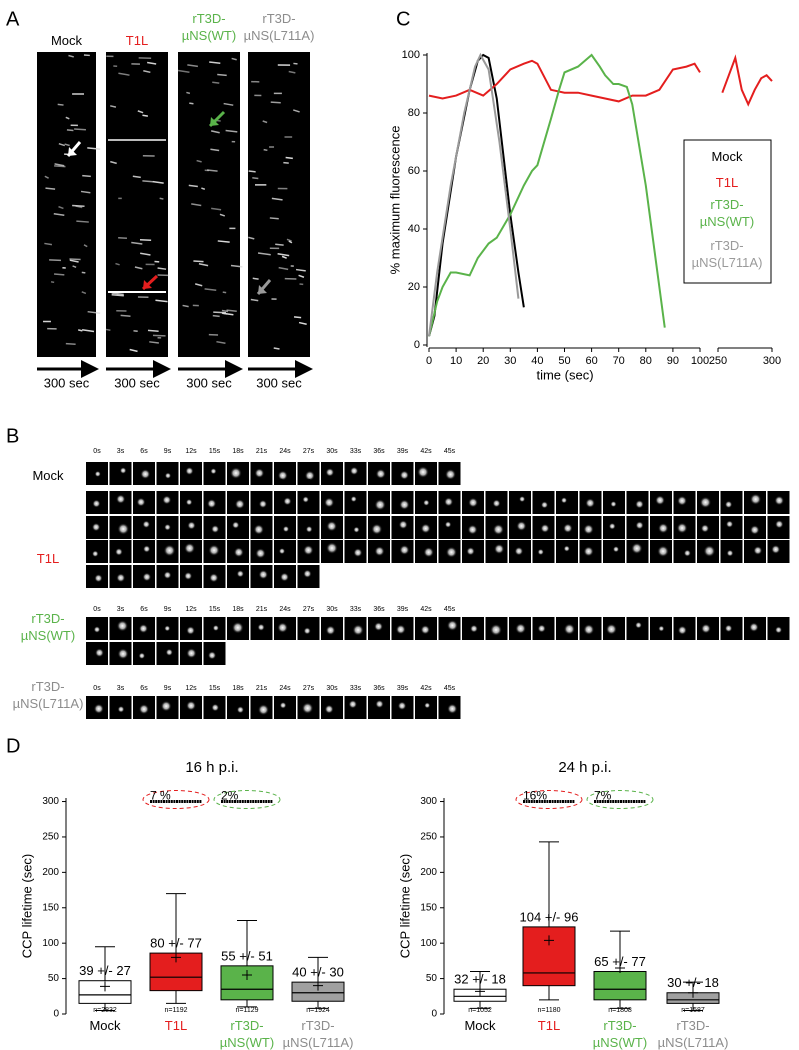  What do you see at coordinates (50, 872) in the screenshot?
I see `y-tick-label: 200` at bounding box center [50, 872].